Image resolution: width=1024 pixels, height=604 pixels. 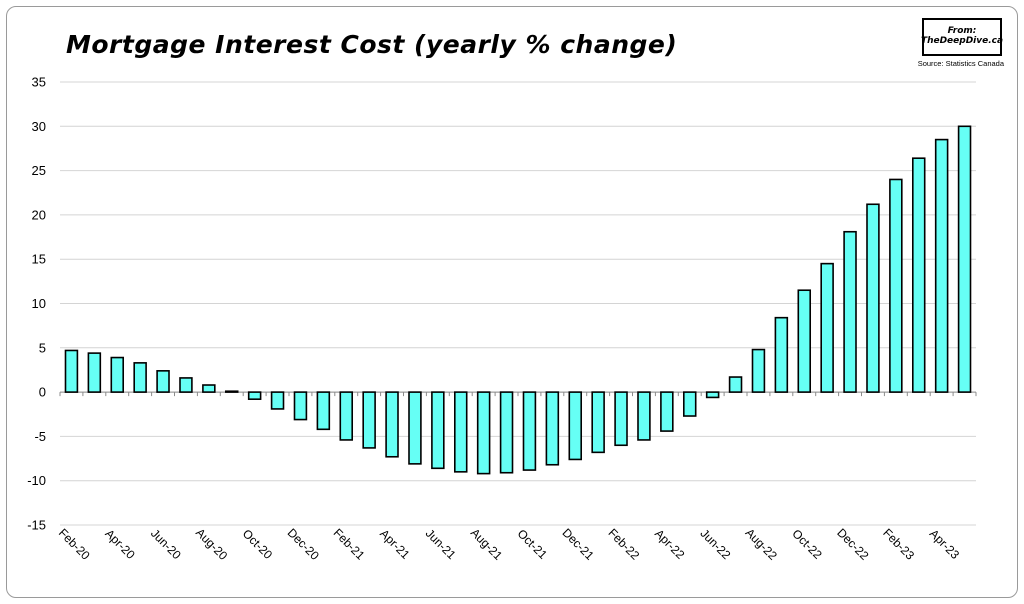 What do you see at coordinates (962, 41) in the screenshot?
I see `logo-site-text: TheDeepDive.ca` at bounding box center [962, 41].